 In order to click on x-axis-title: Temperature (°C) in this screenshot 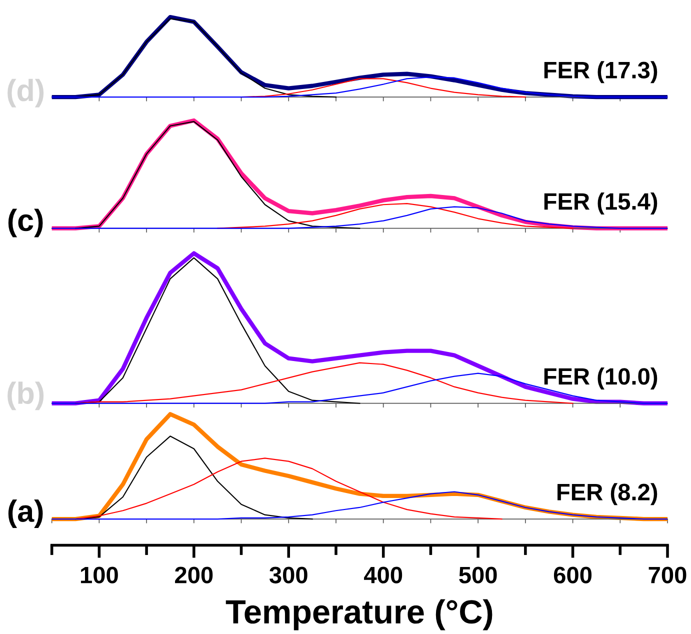, I will do `click(359, 614)`.